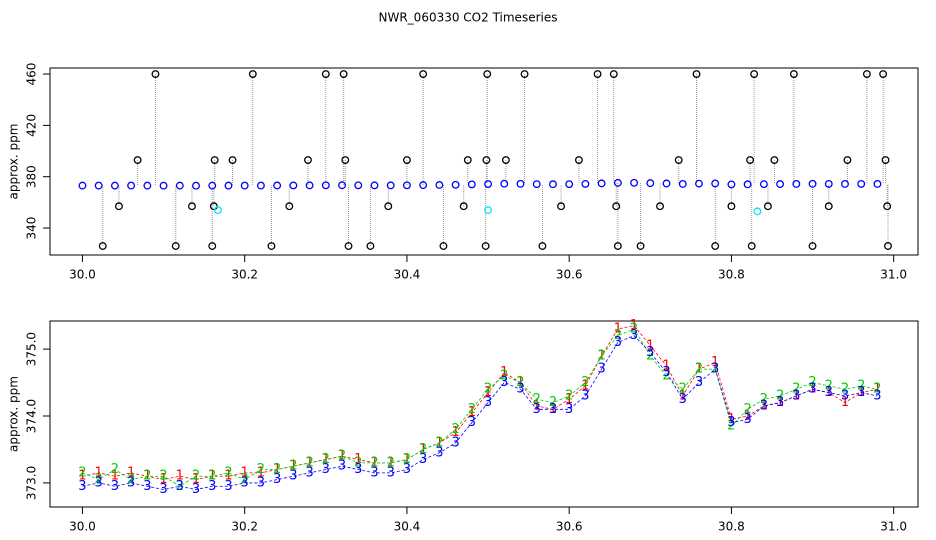 This screenshot has height=540, width=936. Describe the element at coordinates (244, 527) in the screenshot. I see `x-tick-label: 30.2` at that location.